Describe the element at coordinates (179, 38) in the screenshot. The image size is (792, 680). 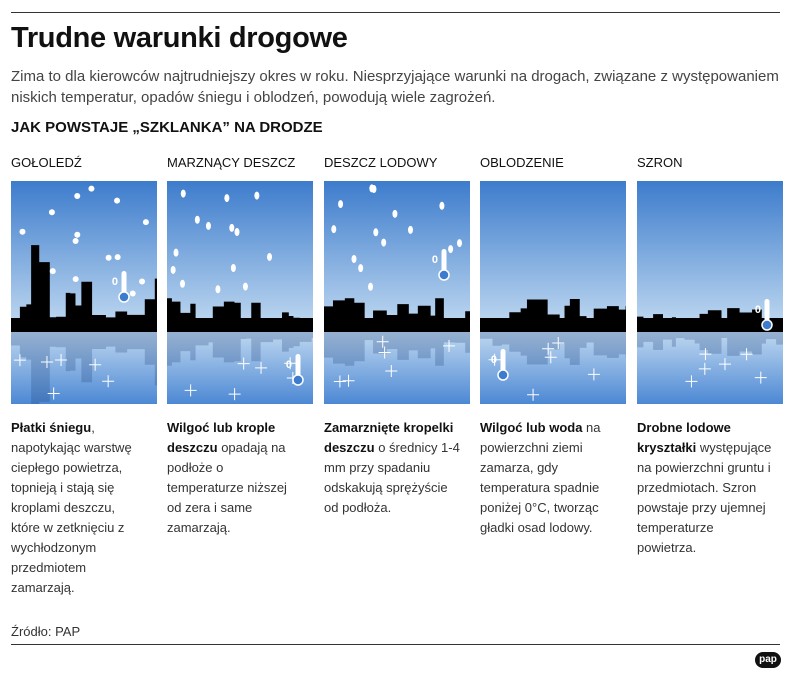
I see `title: Trudne warunki drogowe` at that location.